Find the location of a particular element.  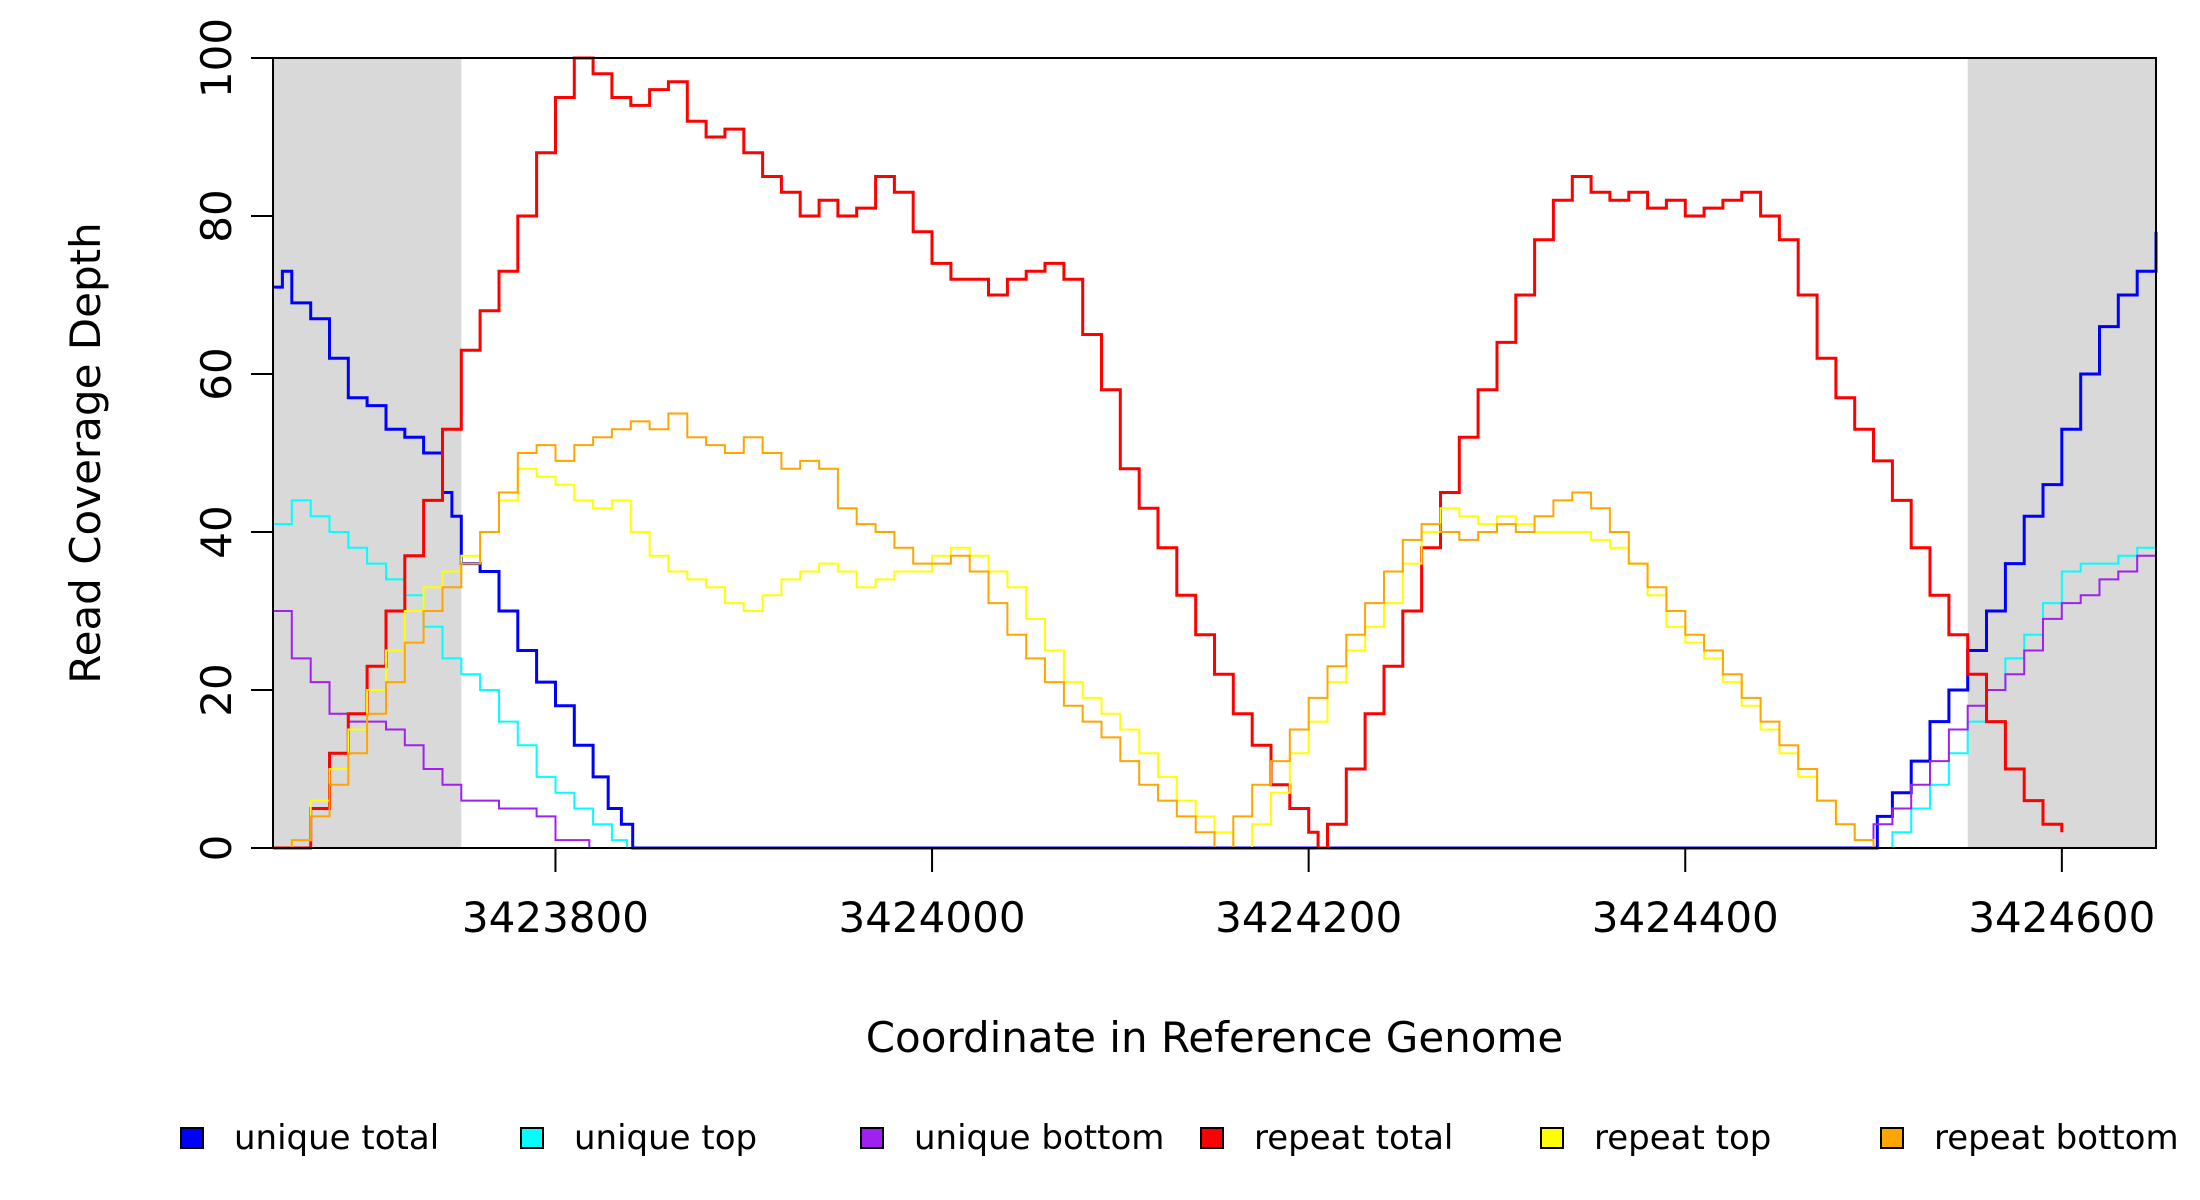

legend-item: unique total is located at coordinates (309, 1138).